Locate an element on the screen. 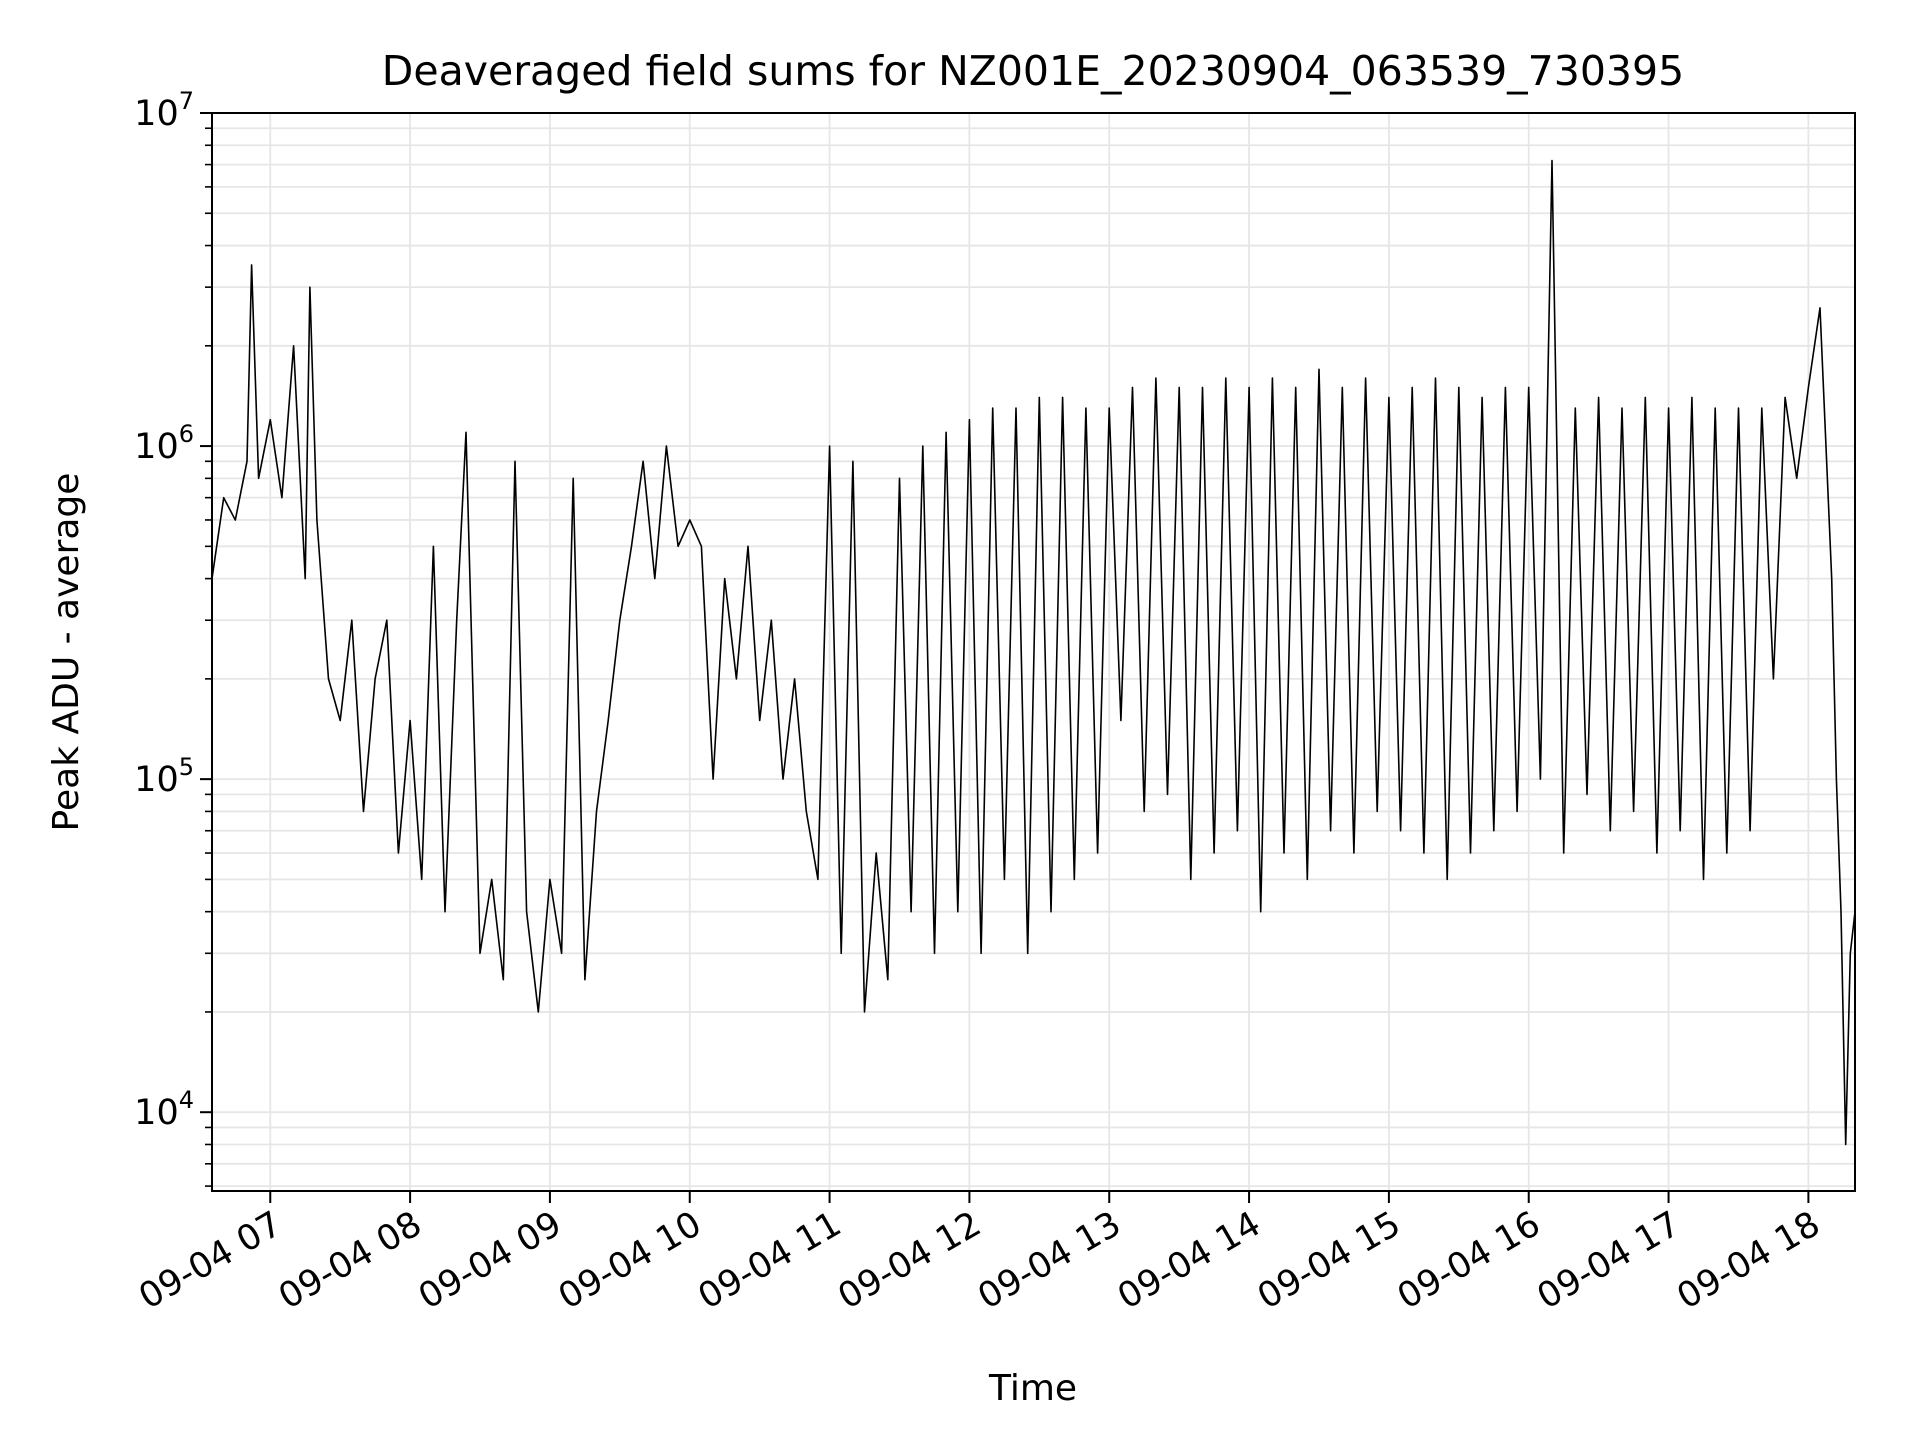 This screenshot has height=1440, width=1920. y-tick-exponent: 4 is located at coordinates (186, 1100).